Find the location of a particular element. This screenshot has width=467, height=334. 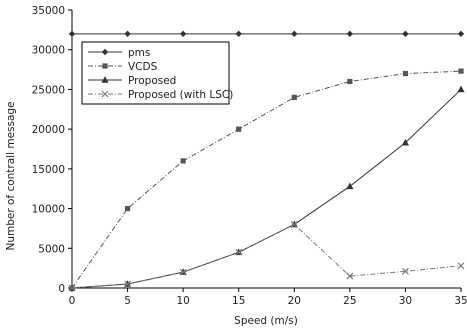

legend: pms VCDS Proposed Proposed (with LSC) is located at coordinates (157, 73).